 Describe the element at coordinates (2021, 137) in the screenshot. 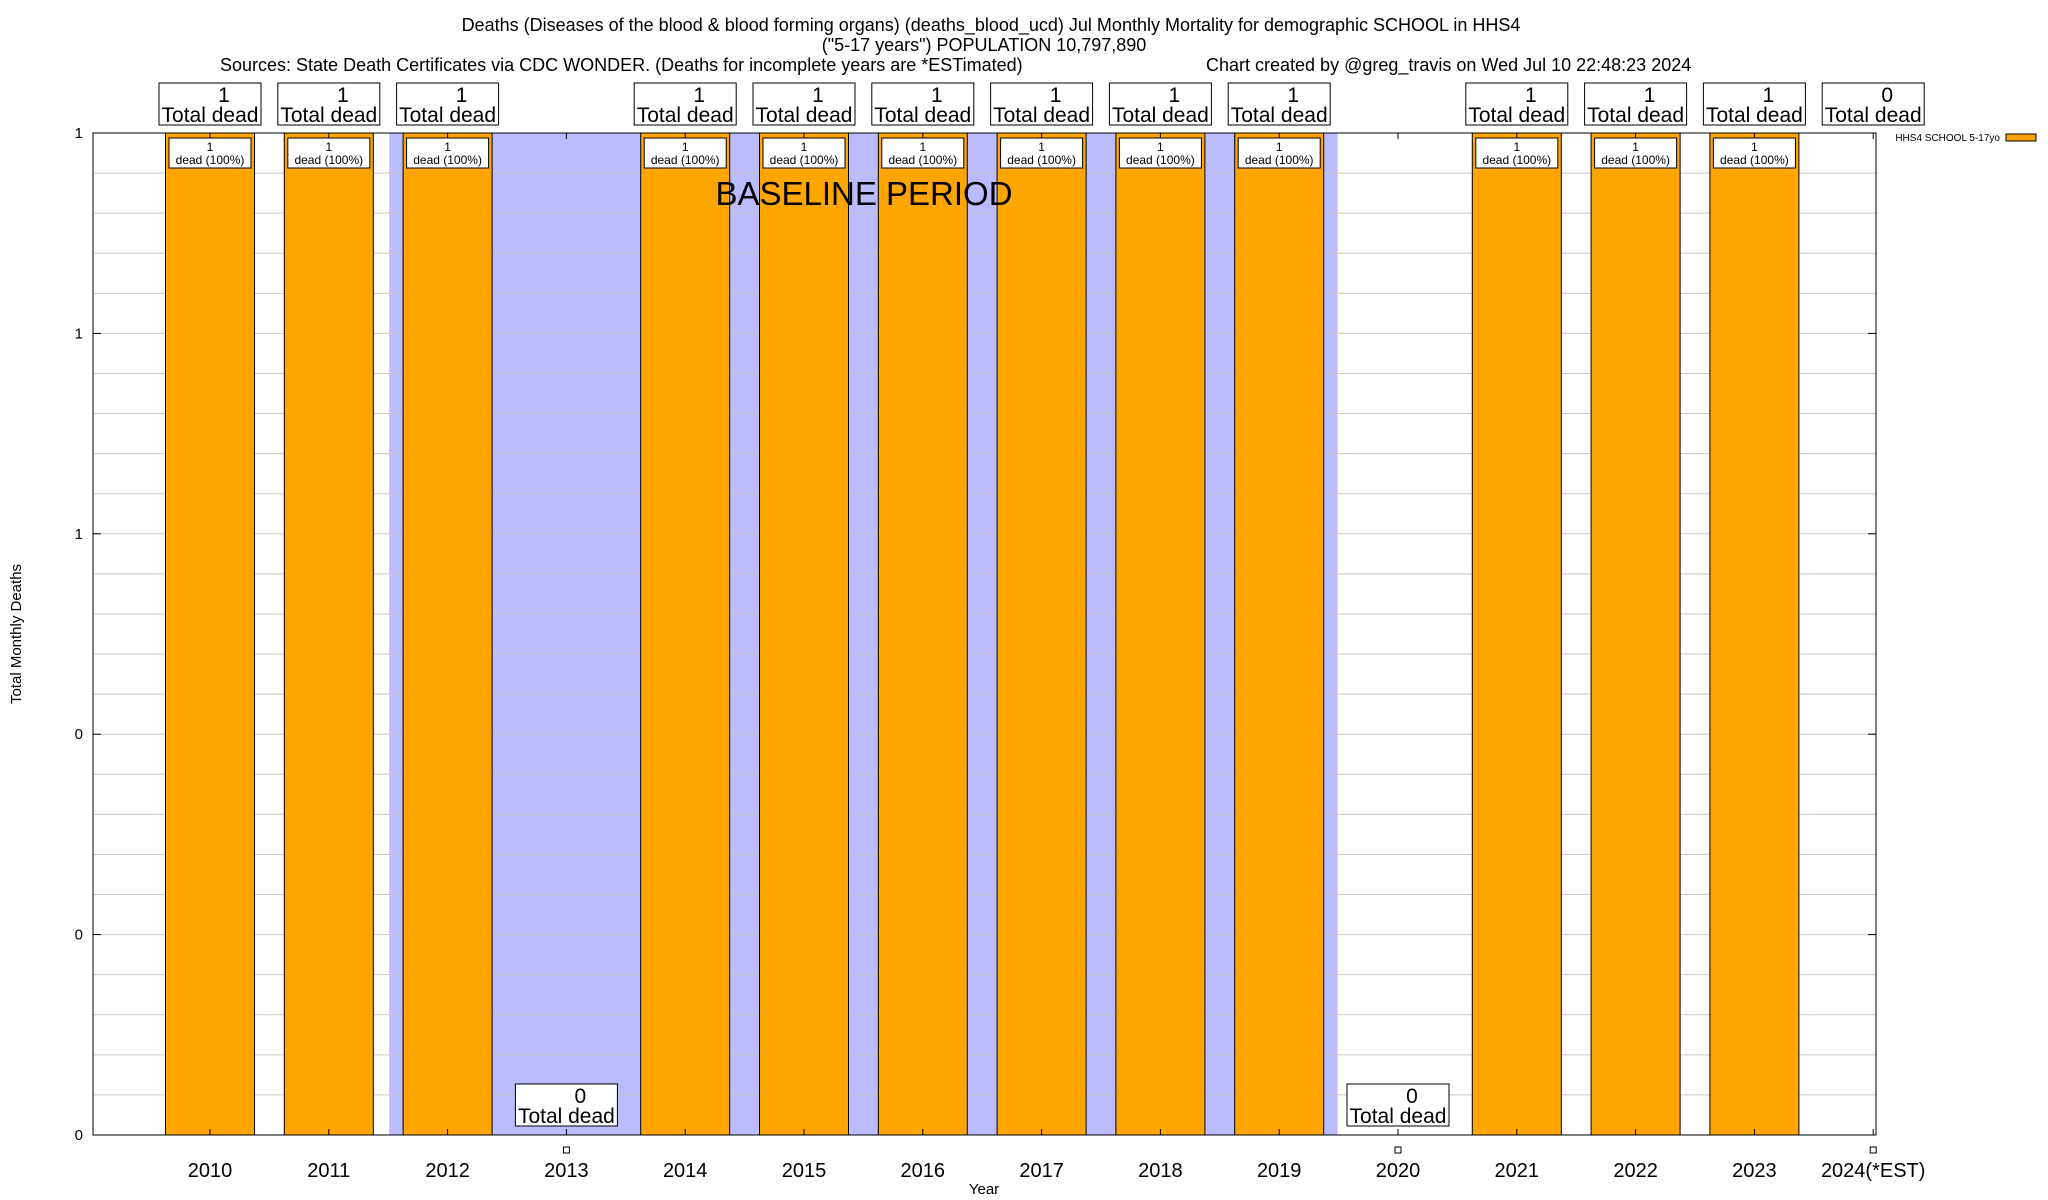

I see `legend-swatch` at that location.